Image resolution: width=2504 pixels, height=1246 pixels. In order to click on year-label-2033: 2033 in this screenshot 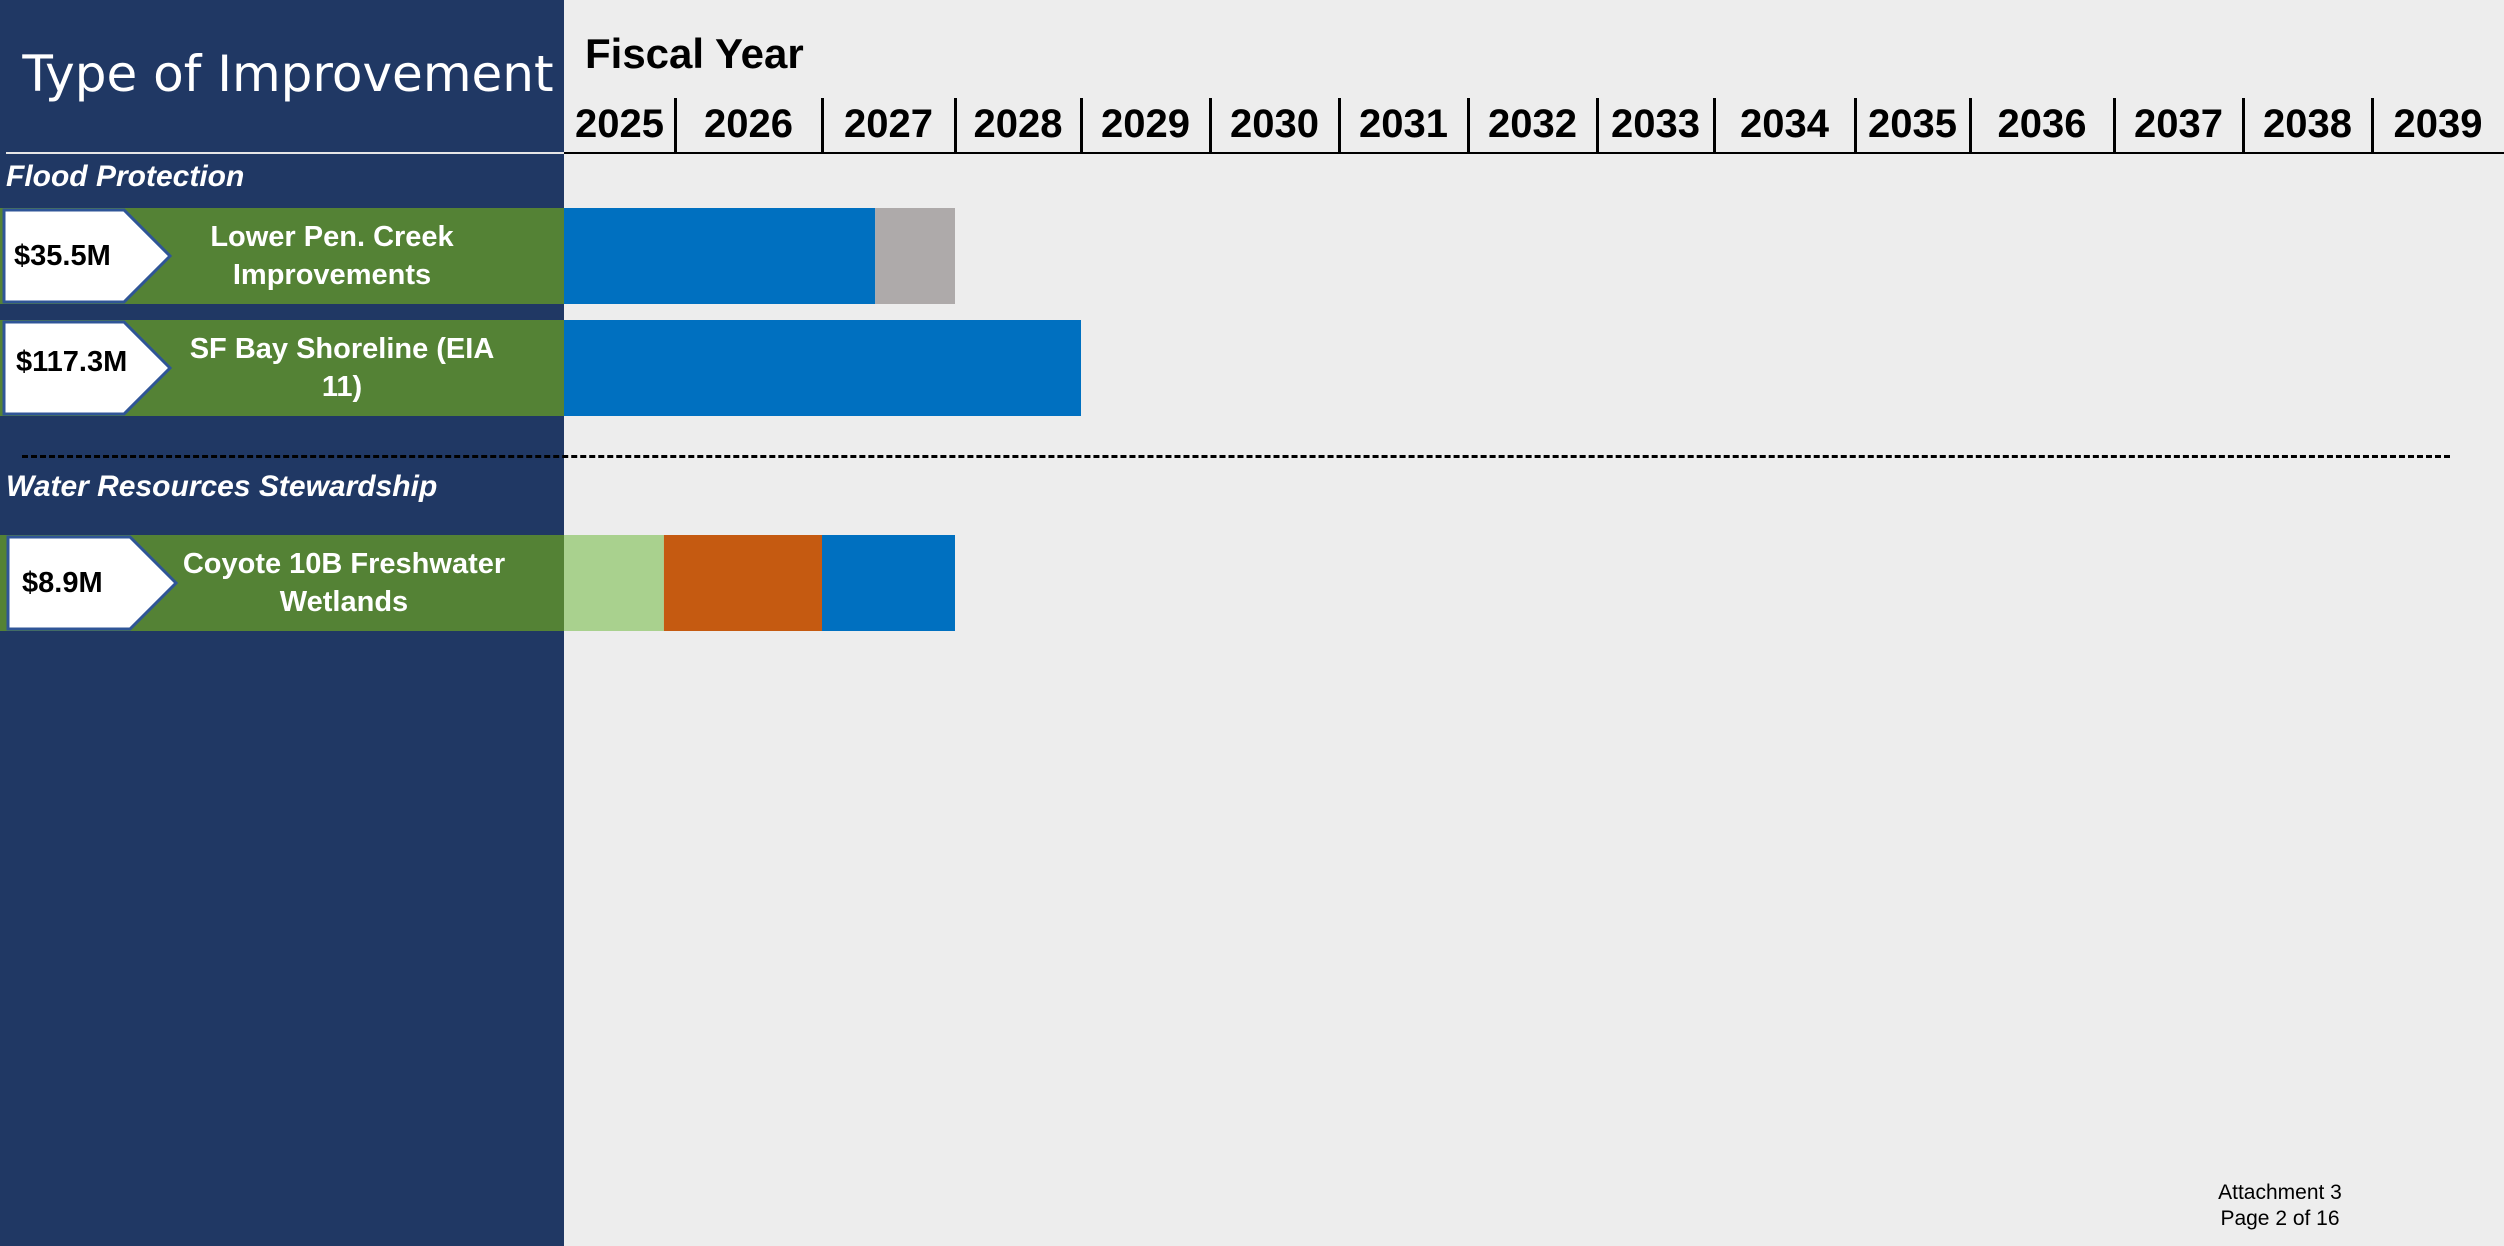, I will do `click(1655, 124)`.